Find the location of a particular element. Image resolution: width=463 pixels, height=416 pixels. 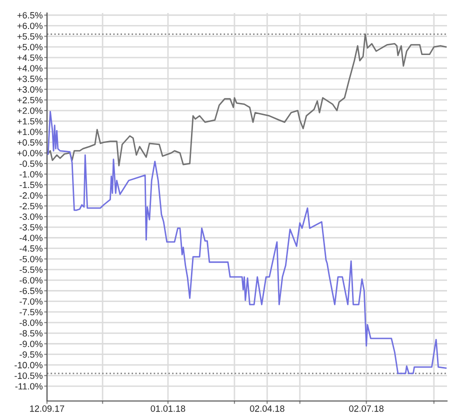

x-tick-label: 02.04.18 is located at coordinates (267, 408).